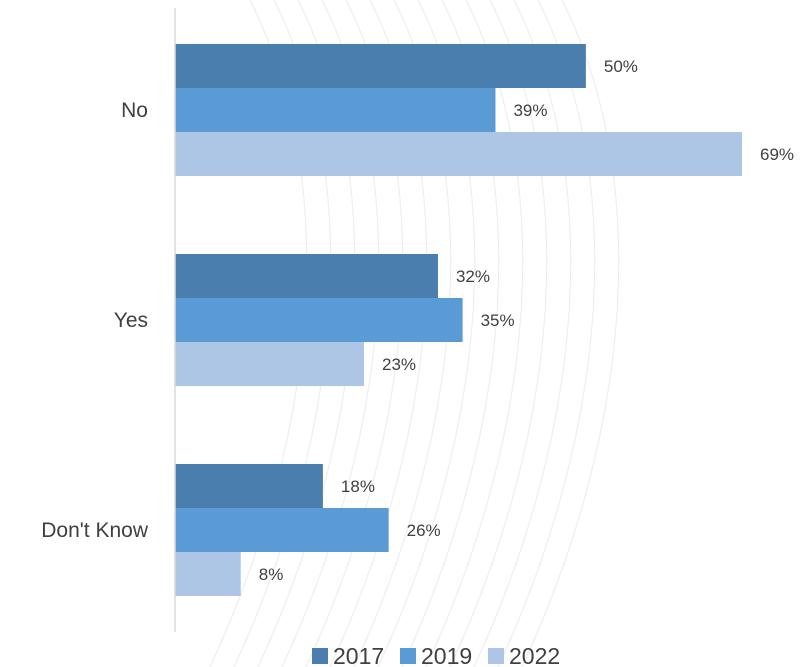 The image size is (809, 667). I want to click on data-label: 23%, so click(399, 364).